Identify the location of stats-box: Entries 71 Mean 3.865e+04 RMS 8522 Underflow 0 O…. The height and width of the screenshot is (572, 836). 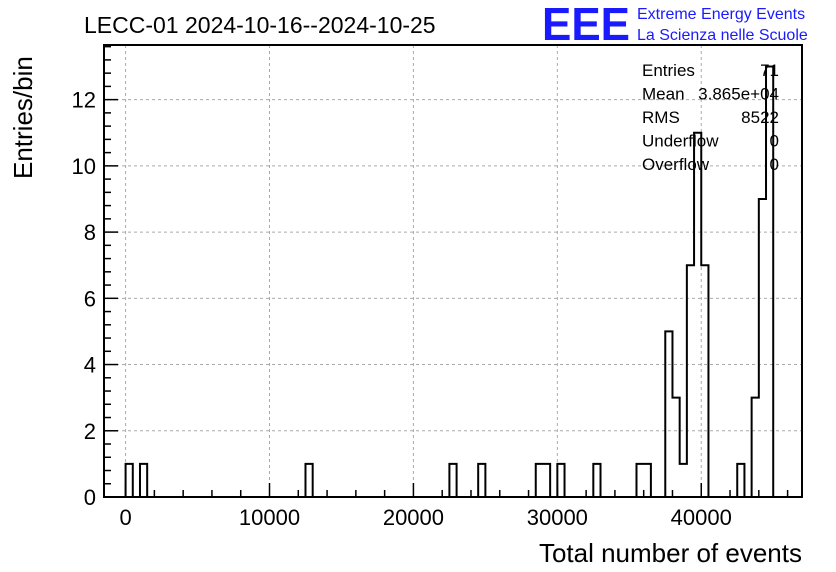
(710, 117).